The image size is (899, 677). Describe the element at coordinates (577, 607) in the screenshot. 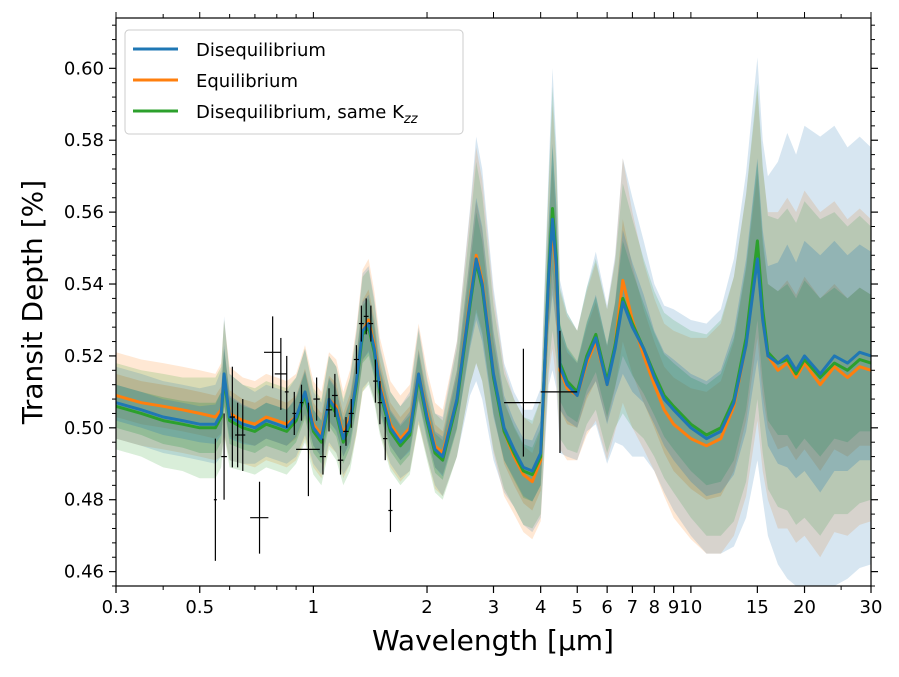

I see `x-tick-label: 5` at that location.